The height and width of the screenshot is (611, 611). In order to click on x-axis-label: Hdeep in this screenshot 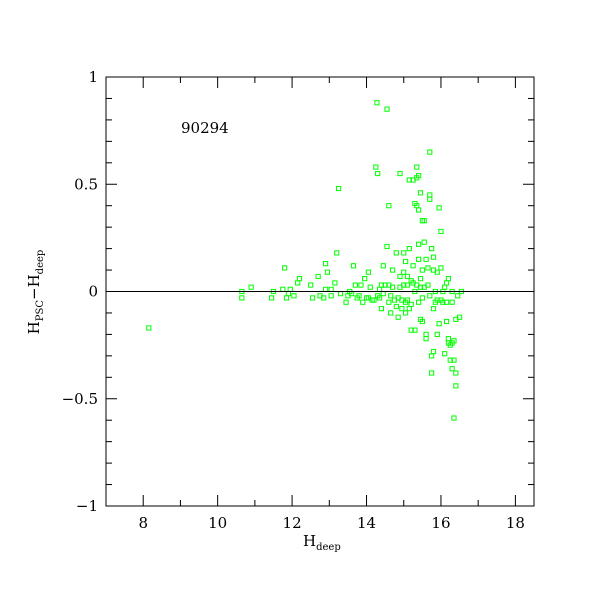, I will do `click(322, 542)`.